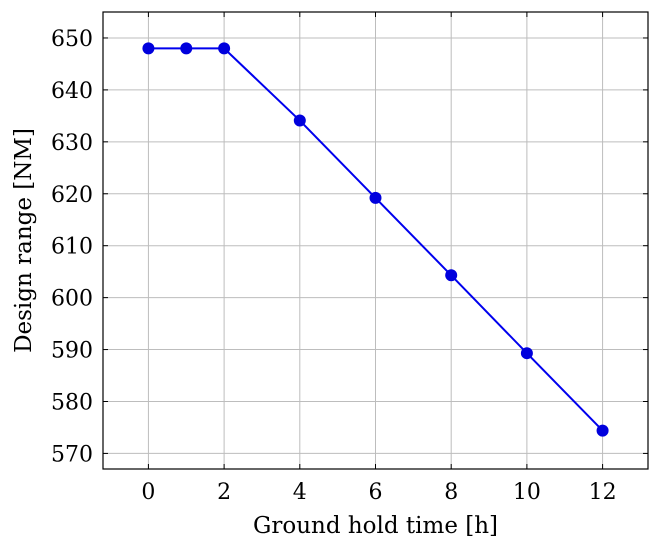 The image size is (649, 539). I want to click on y-tick-label: 600, so click(72, 299).